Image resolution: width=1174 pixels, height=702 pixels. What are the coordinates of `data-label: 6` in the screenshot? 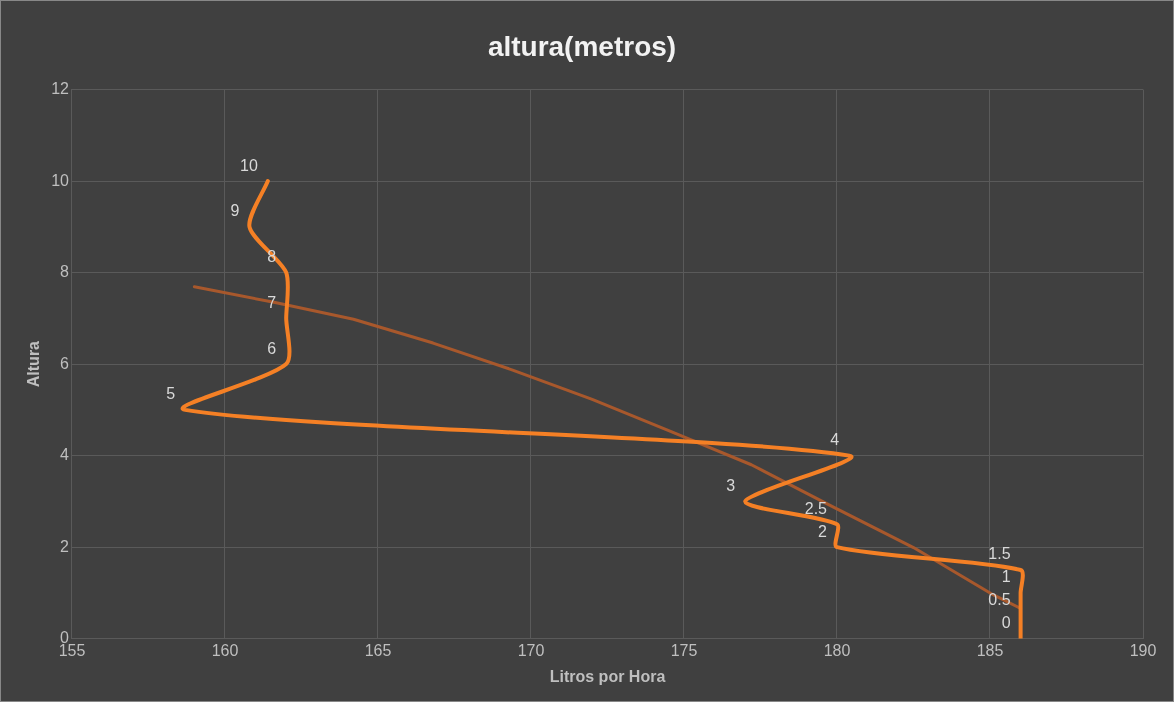 It's located at (272, 348).